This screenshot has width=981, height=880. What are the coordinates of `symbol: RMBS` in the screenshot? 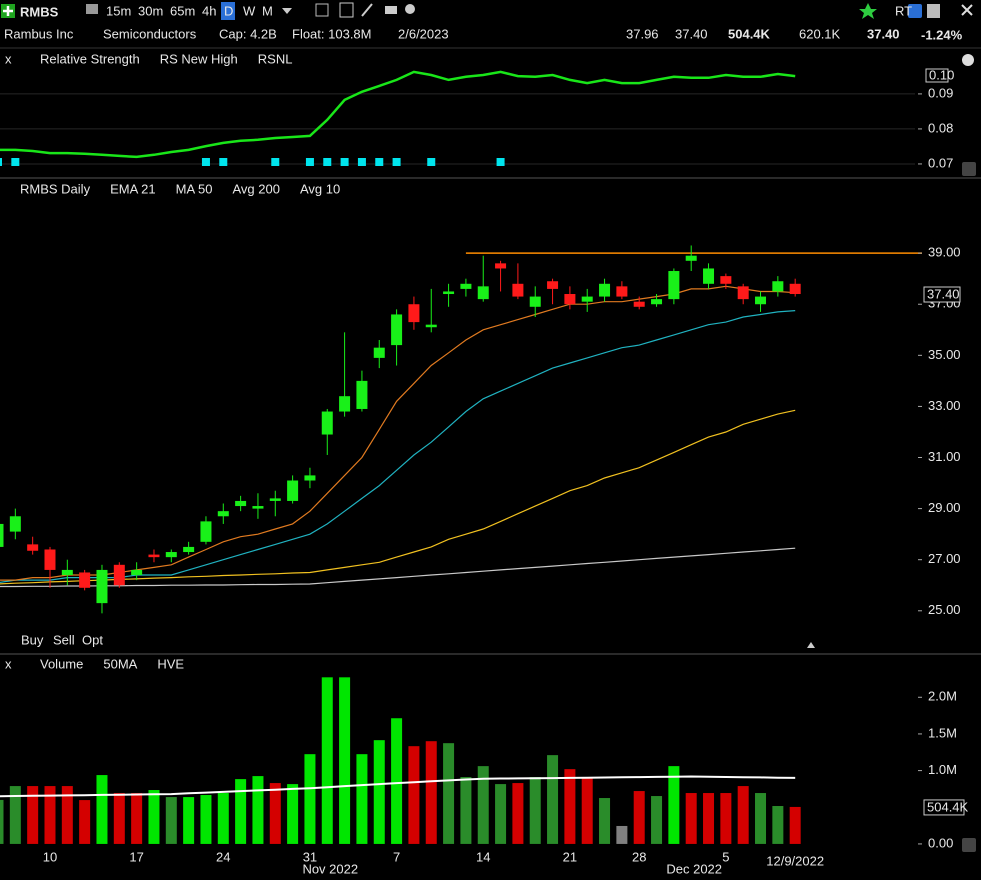 It's located at (39, 11).